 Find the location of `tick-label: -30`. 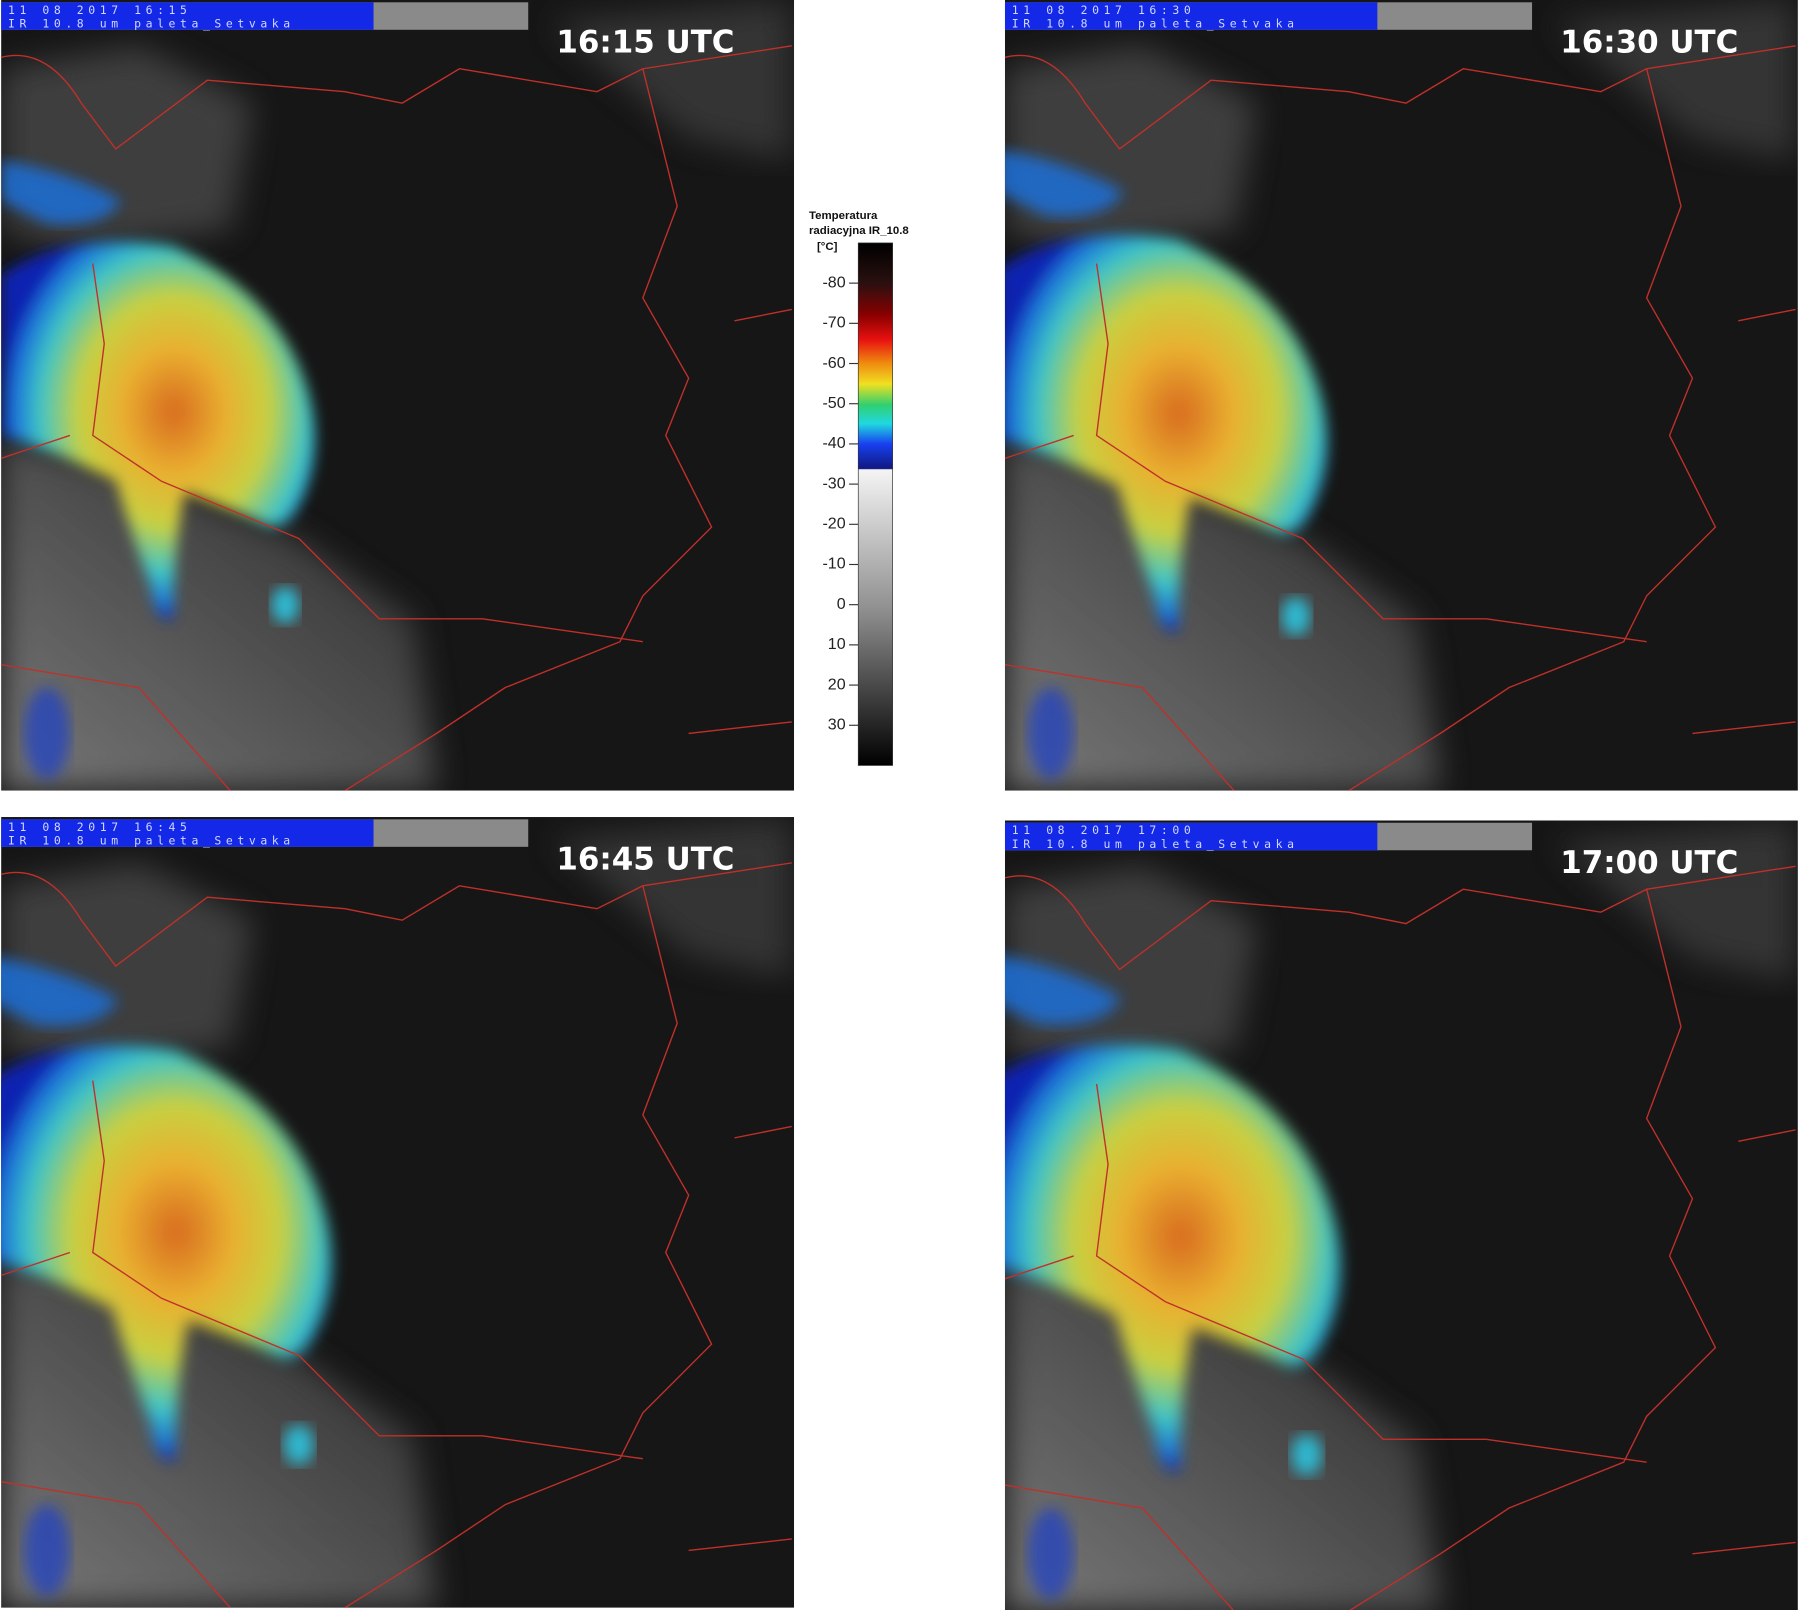

tick-label: -30 is located at coordinates (833, 483).